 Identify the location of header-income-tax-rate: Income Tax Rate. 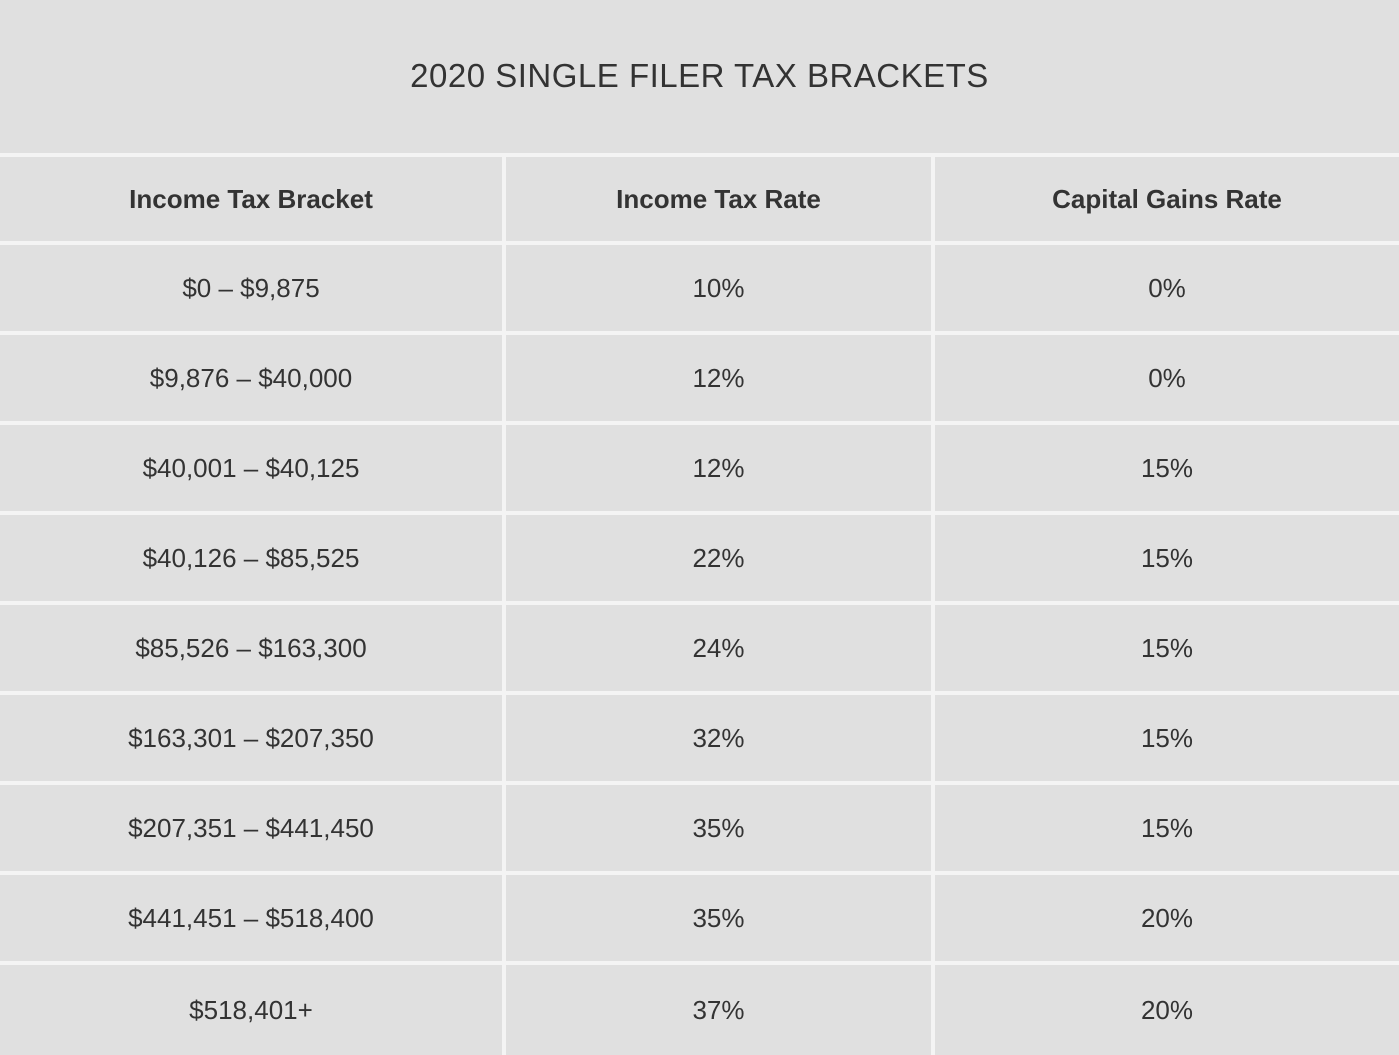
(716, 199).